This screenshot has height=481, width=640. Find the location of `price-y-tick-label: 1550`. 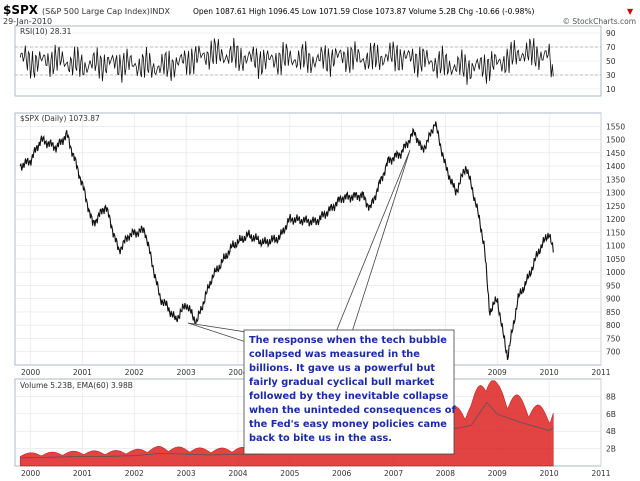

price-y-tick-label: 1550 is located at coordinates (615, 126).